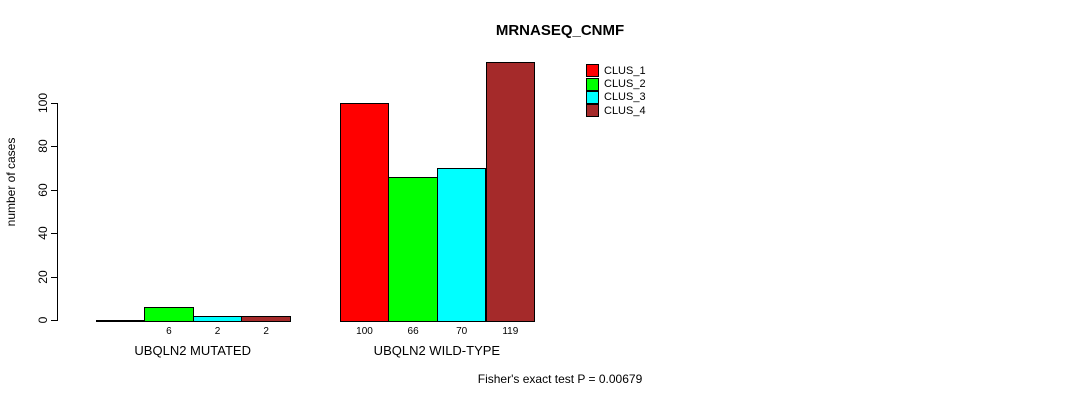  What do you see at coordinates (413, 249) in the screenshot?
I see `bar-clus_2-group2` at bounding box center [413, 249].